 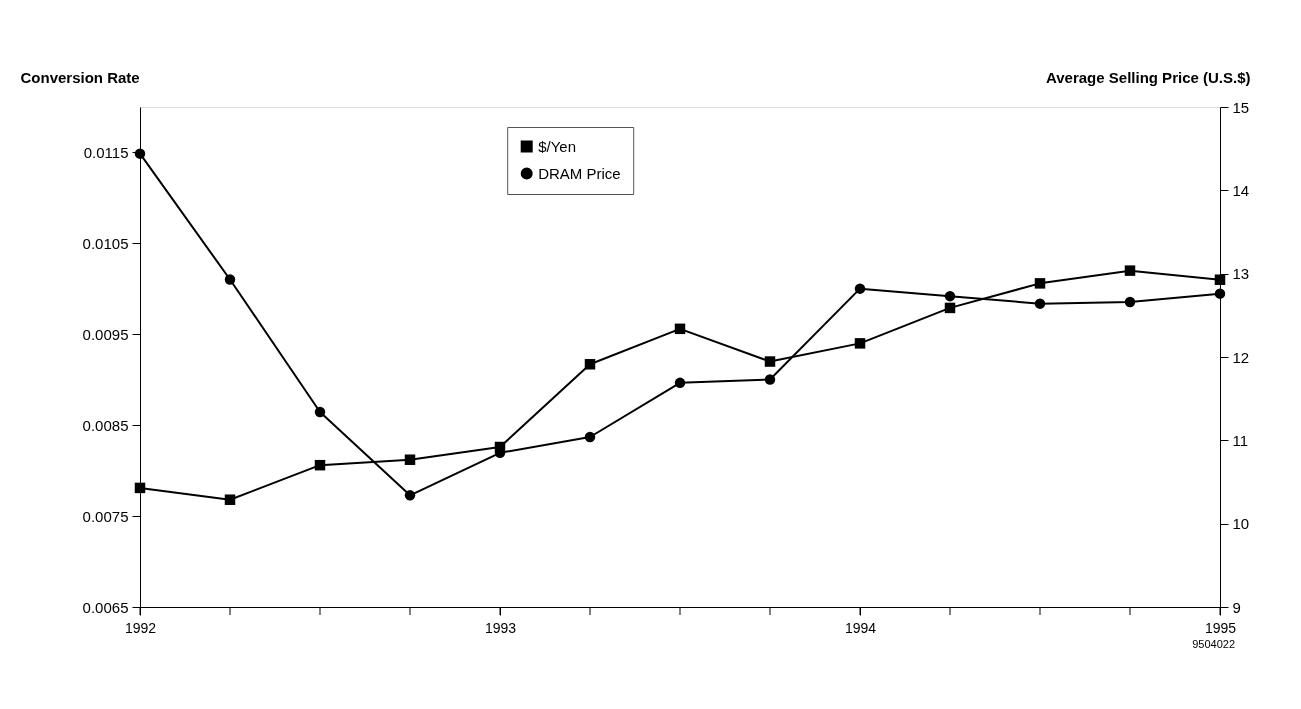 What do you see at coordinates (557, 146) in the screenshot?
I see `legend-label: $/Yen` at bounding box center [557, 146].